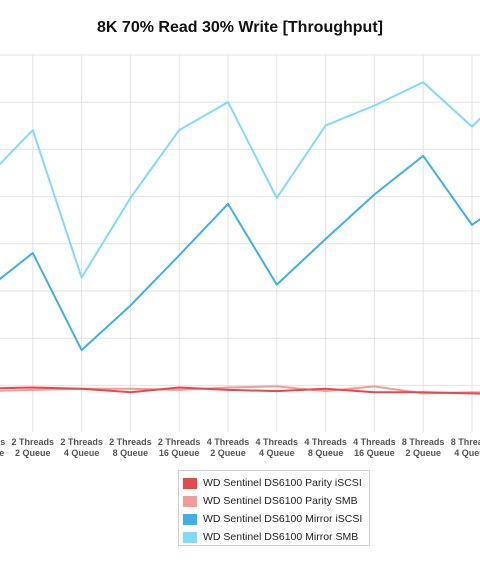 This screenshot has width=480, height=568. What do you see at coordinates (240, 27) in the screenshot?
I see `chart-title: 8K 70% Read 30% Write [Throughput]` at bounding box center [240, 27].